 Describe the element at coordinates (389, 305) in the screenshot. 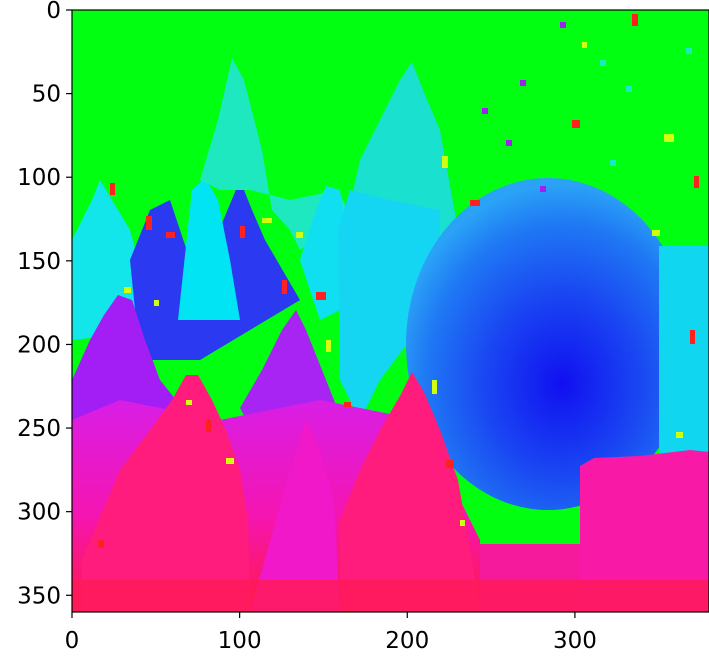

I see `region-spire-base` at that location.